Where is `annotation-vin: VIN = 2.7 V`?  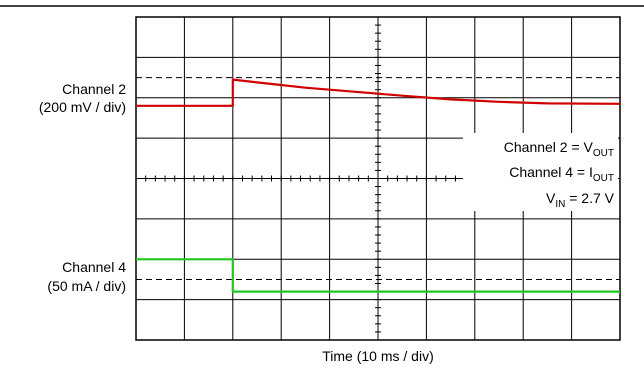
annotation-vin: VIN = 2.7 V is located at coordinates (580, 200).